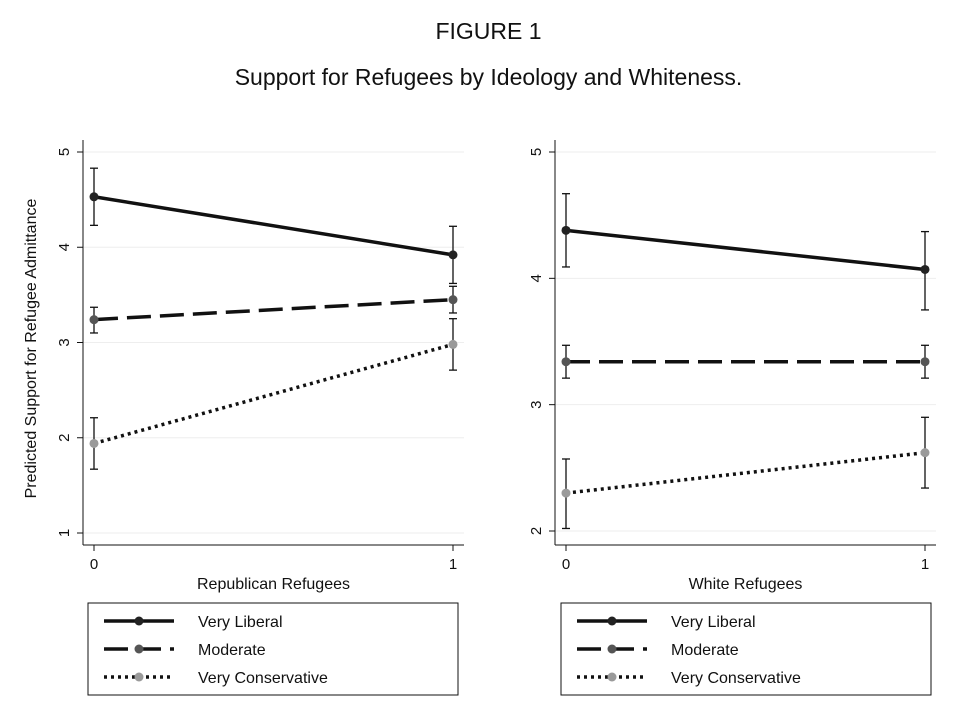 Image resolution: width=977 pixels, height=714 pixels. What do you see at coordinates (746, 584) in the screenshot?
I see `x-axis-label: White Refugees` at bounding box center [746, 584].